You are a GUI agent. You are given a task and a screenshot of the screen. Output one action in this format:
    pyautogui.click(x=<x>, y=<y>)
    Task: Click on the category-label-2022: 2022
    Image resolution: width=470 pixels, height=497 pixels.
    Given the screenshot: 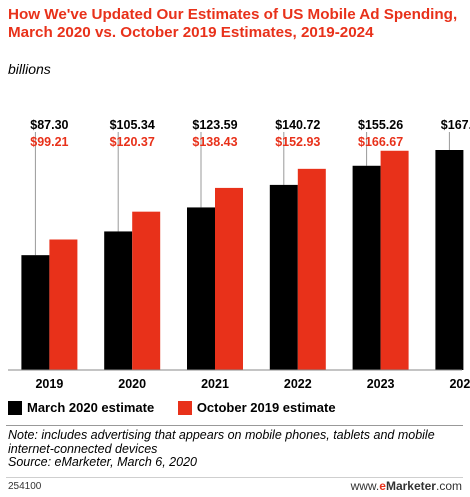 What is the action you would take?
    pyautogui.click(x=298, y=384)
    